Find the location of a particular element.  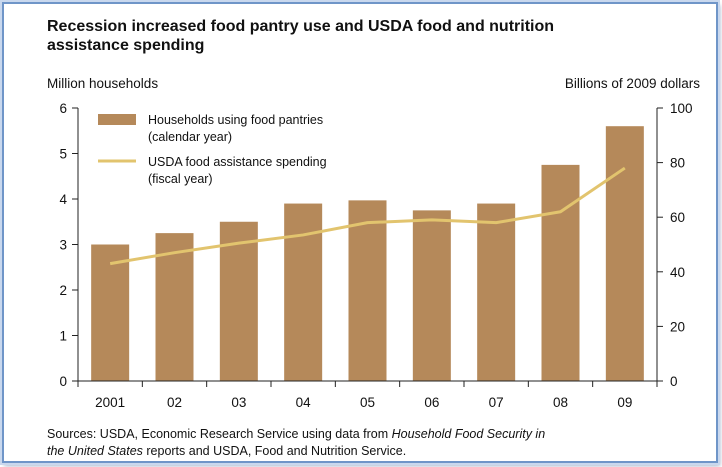

left-tick-label-6: 6 is located at coordinates (63, 108).